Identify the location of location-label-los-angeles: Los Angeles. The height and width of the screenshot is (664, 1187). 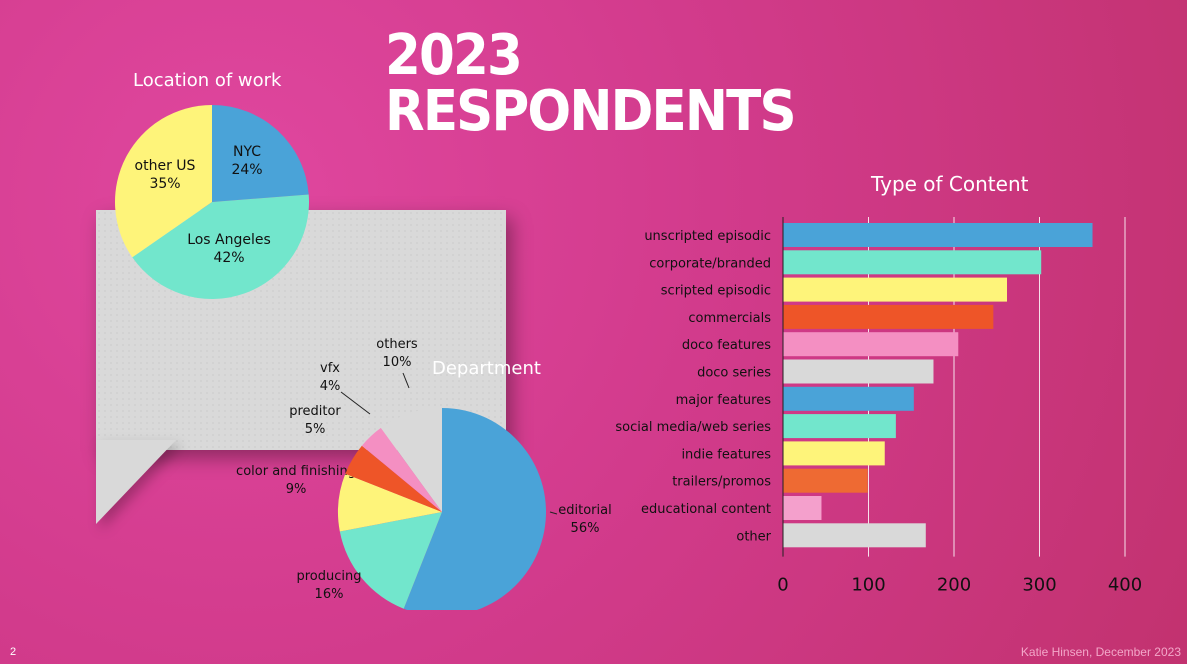
(229, 240).